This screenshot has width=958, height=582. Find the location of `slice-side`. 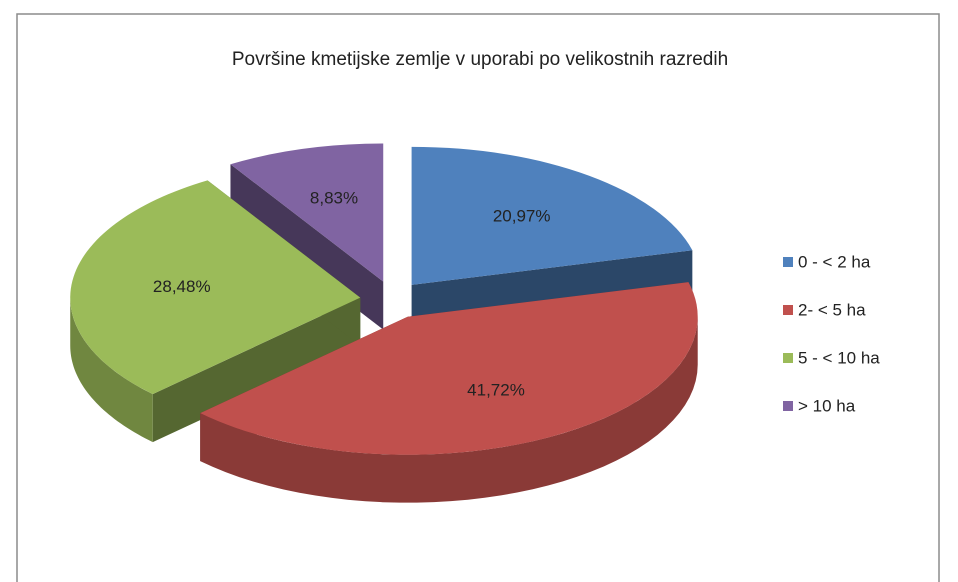

slice-side is located at coordinates (256, 370).